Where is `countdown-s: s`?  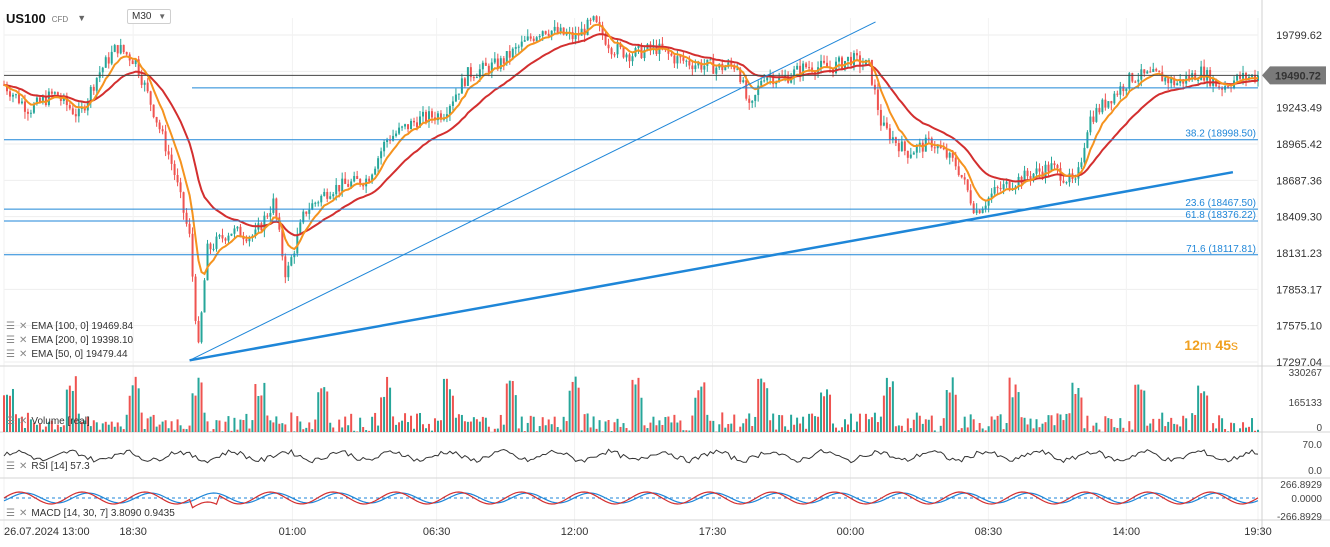 countdown-s: s is located at coordinates (1234, 345).